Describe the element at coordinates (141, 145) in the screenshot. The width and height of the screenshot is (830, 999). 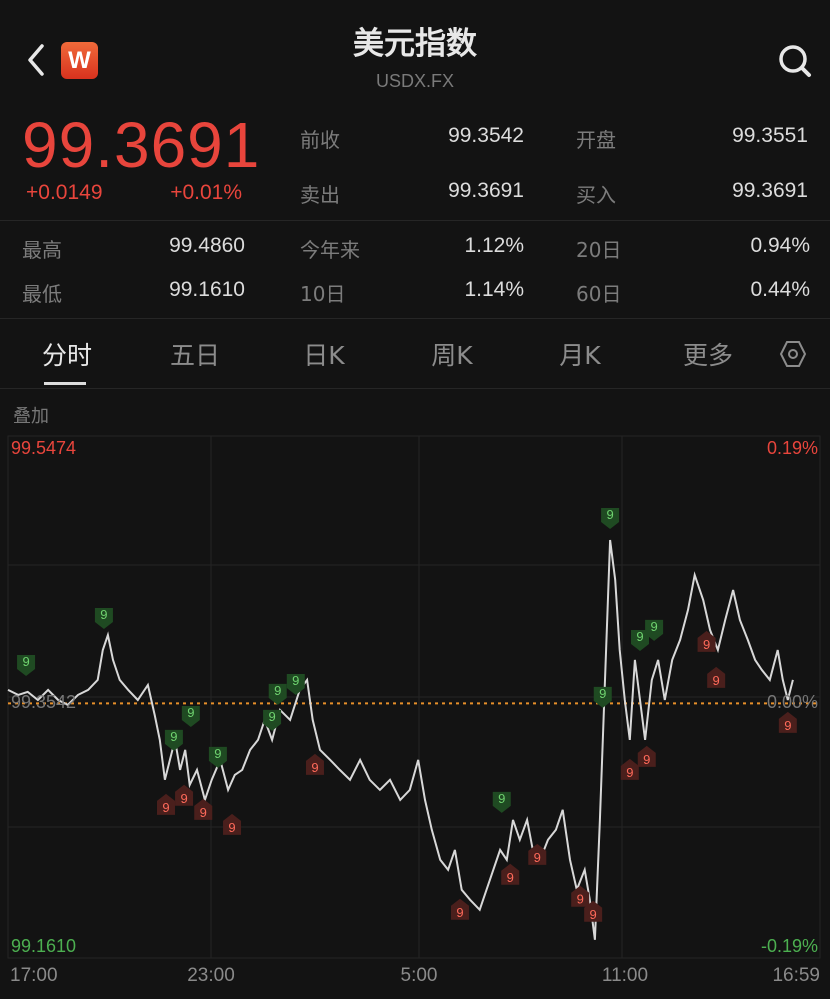
I see `current-price: 99.3691` at that location.